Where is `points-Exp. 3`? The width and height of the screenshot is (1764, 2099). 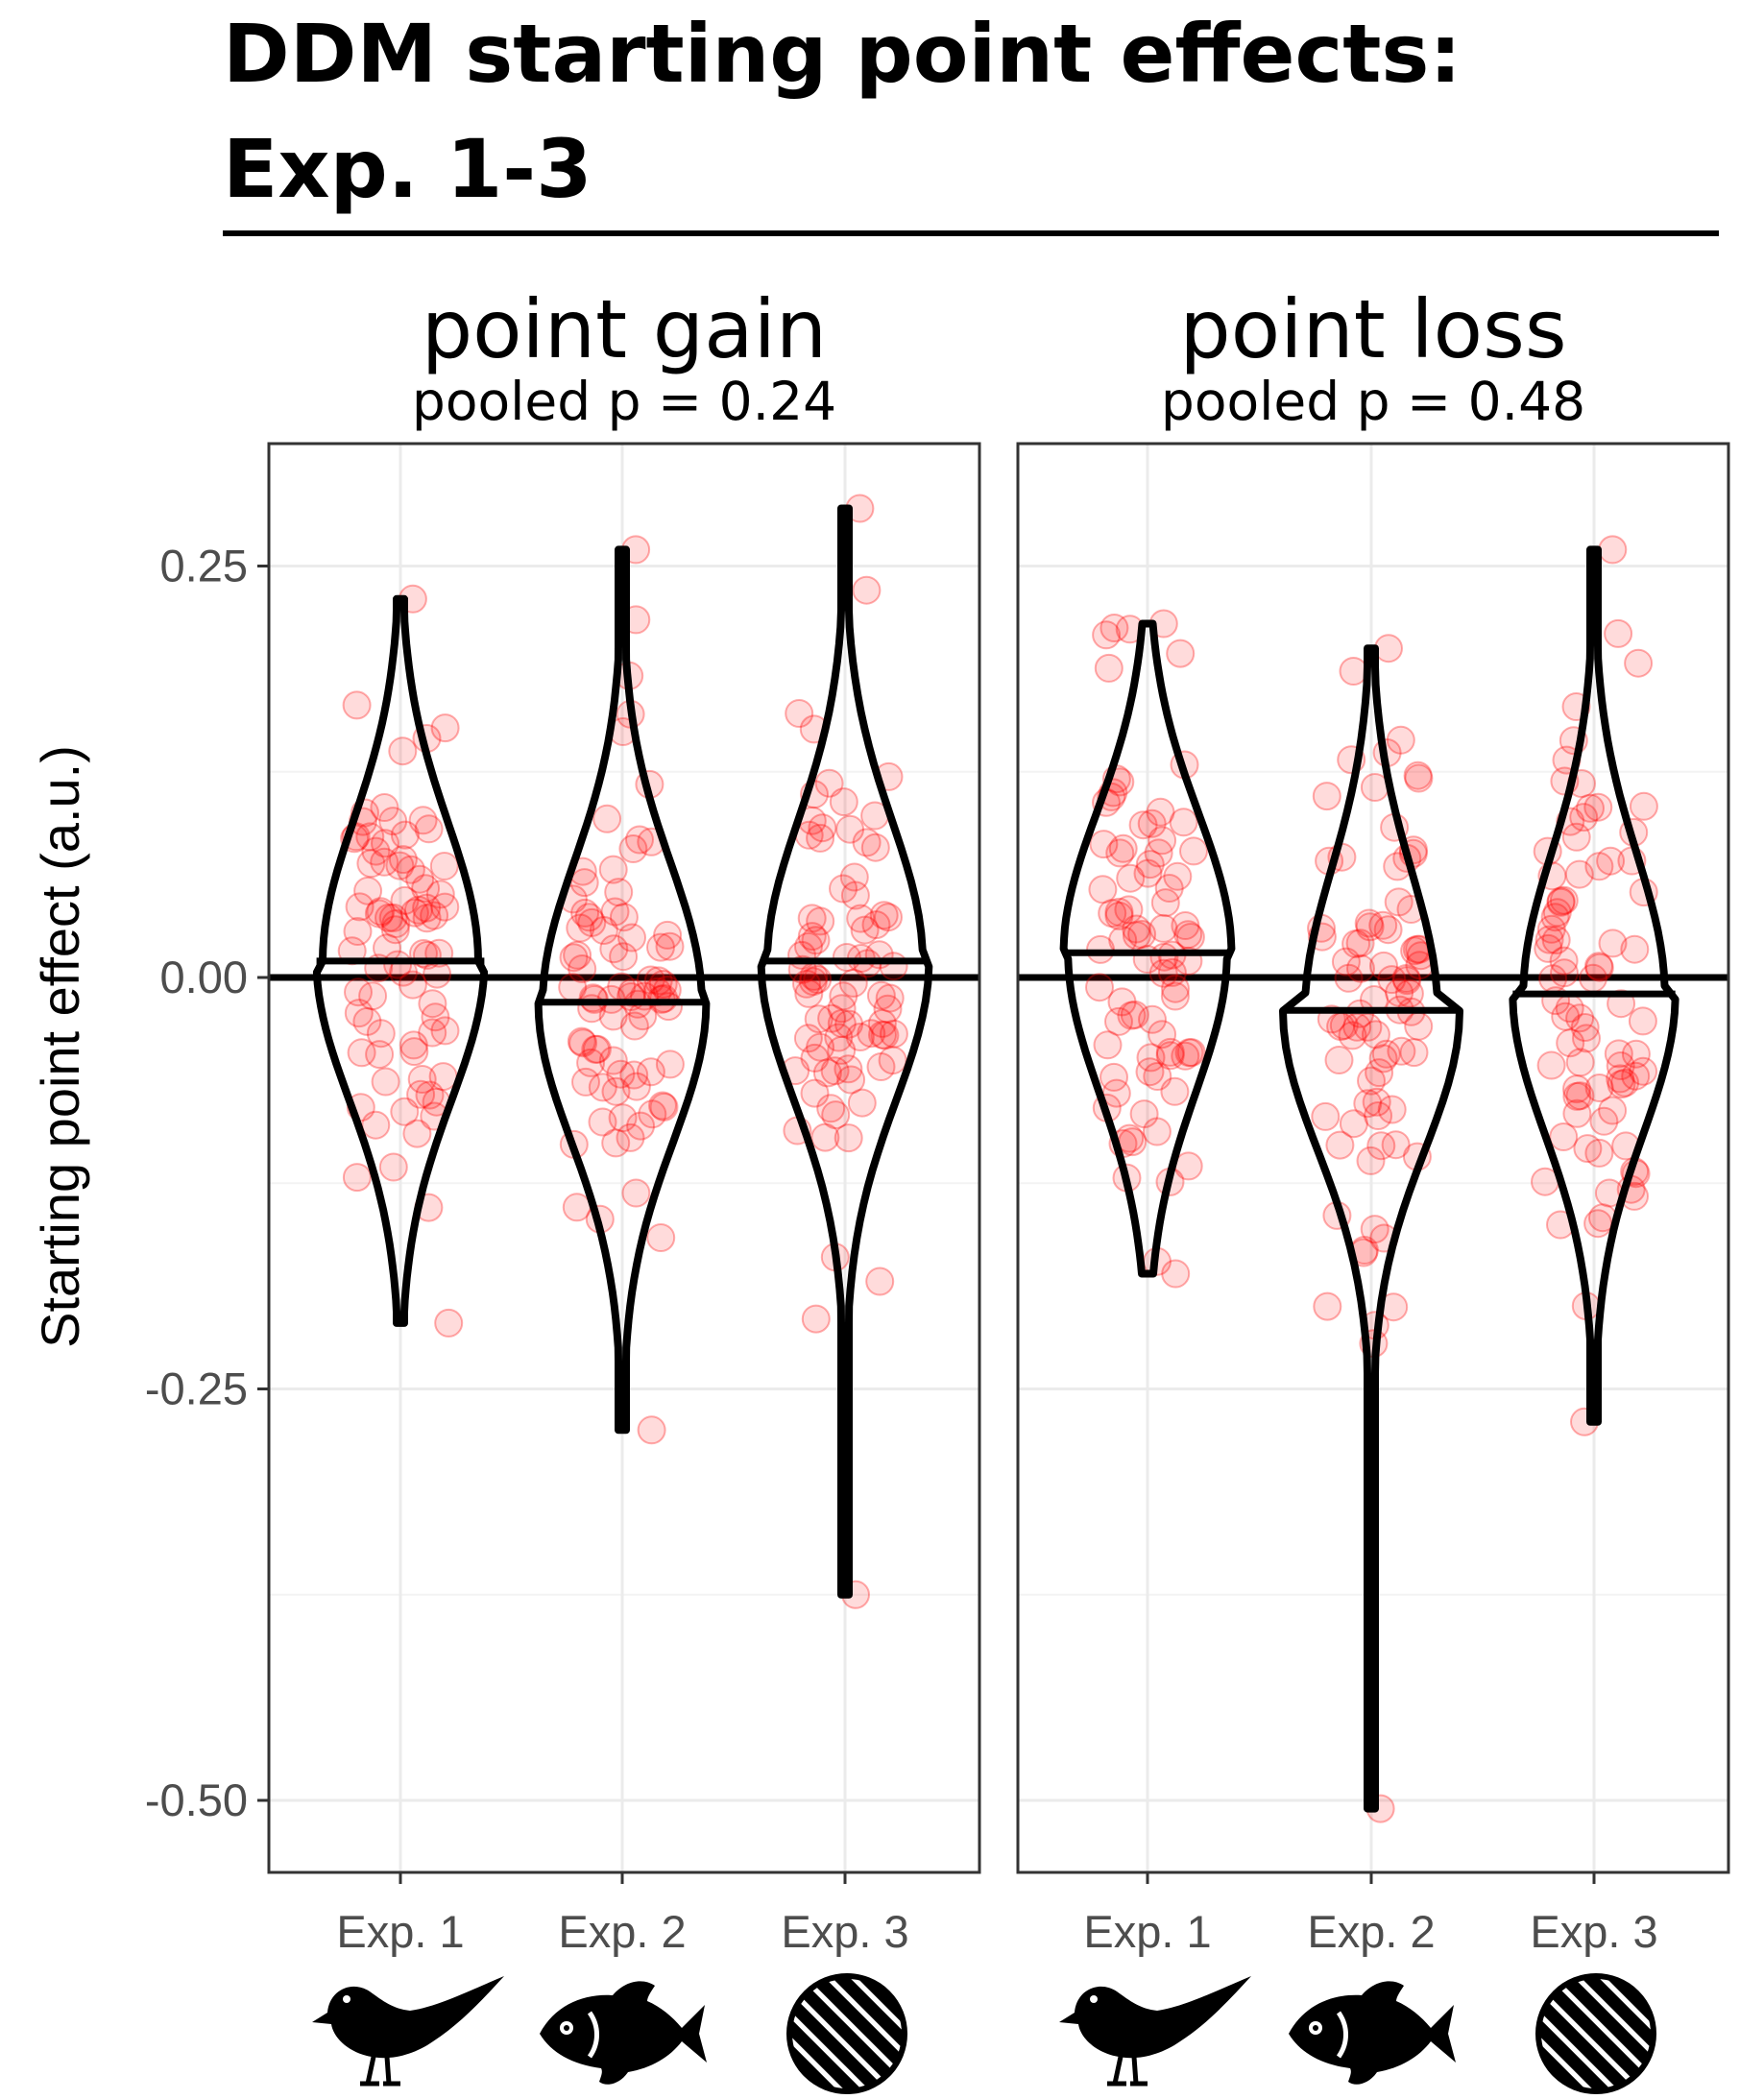 points-Exp. 3 is located at coordinates (844, 1051).